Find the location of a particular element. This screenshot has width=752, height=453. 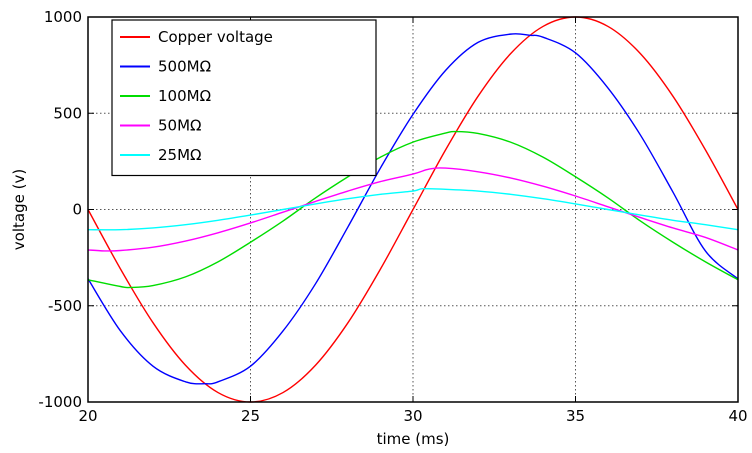

x-tick-label: 40 is located at coordinates (737, 416).